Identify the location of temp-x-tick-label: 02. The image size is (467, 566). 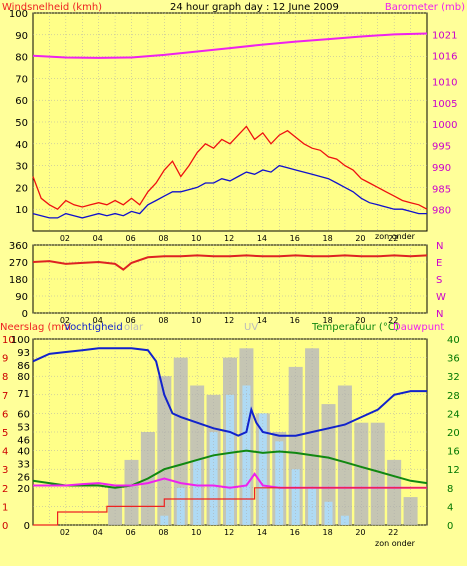
(65, 532).